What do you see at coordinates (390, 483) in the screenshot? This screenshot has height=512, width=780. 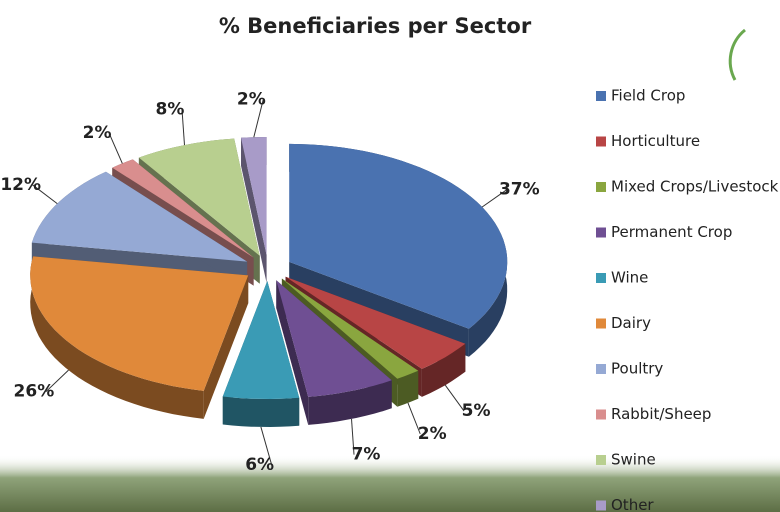 I see `background-landscape` at bounding box center [390, 483].